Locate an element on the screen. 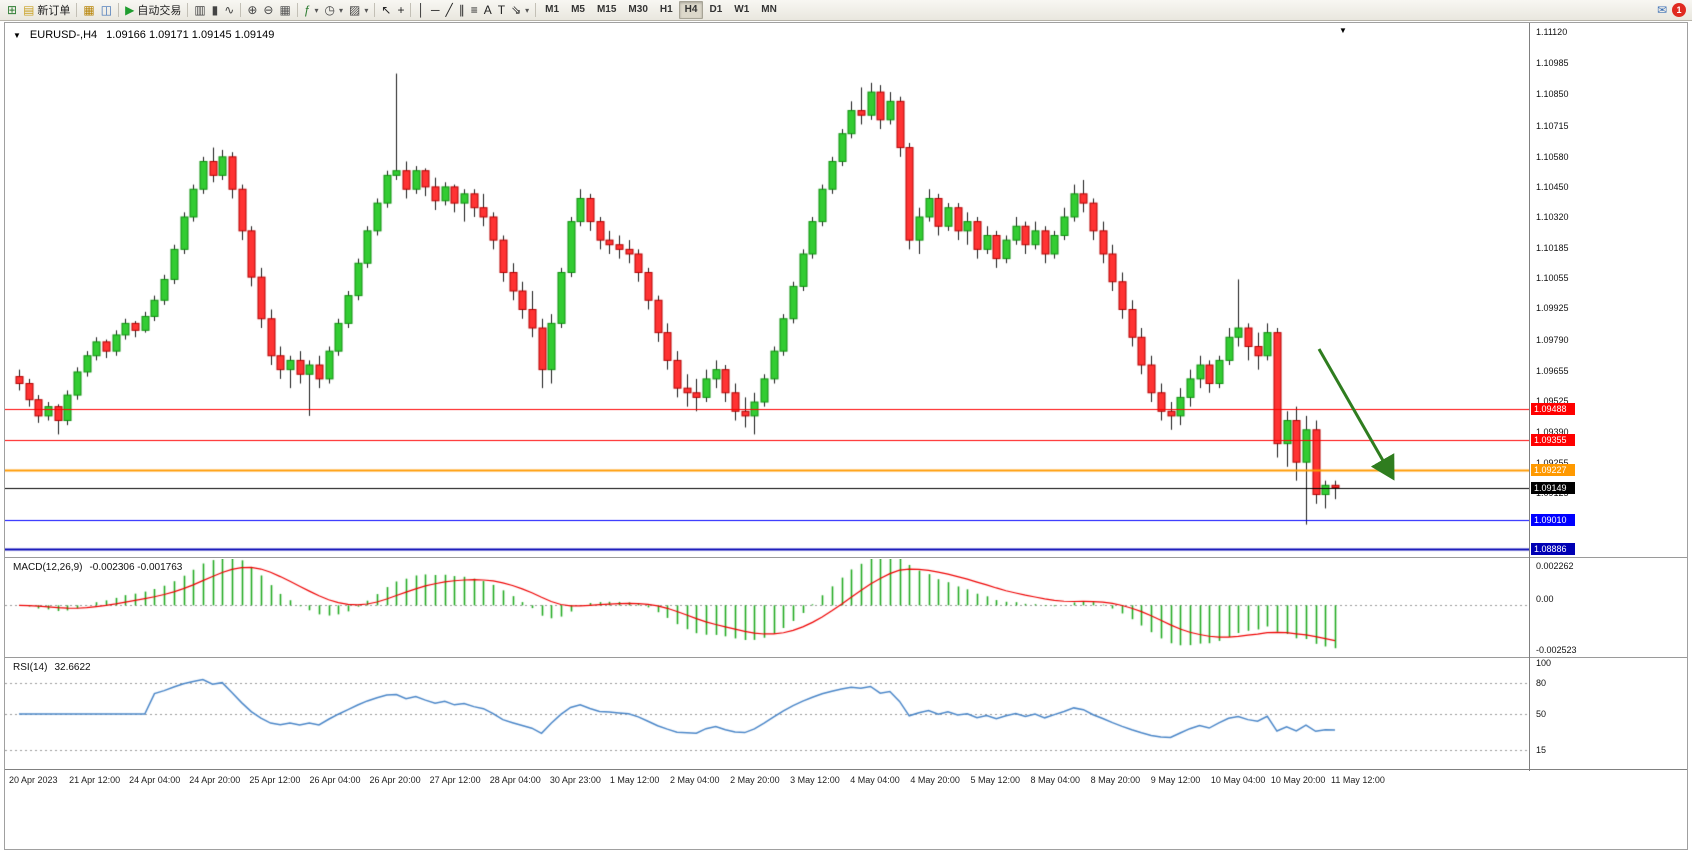  time-axis-label: 10 May 04:00 is located at coordinates (1238, 780).